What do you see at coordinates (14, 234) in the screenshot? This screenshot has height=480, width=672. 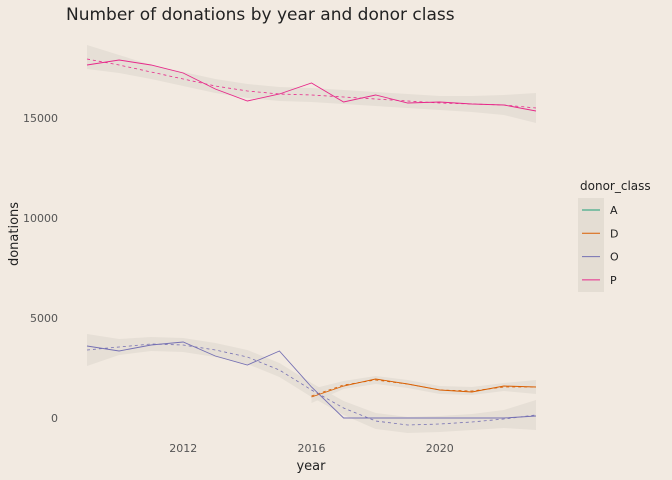 I see `y-axis-title: donations` at bounding box center [14, 234].